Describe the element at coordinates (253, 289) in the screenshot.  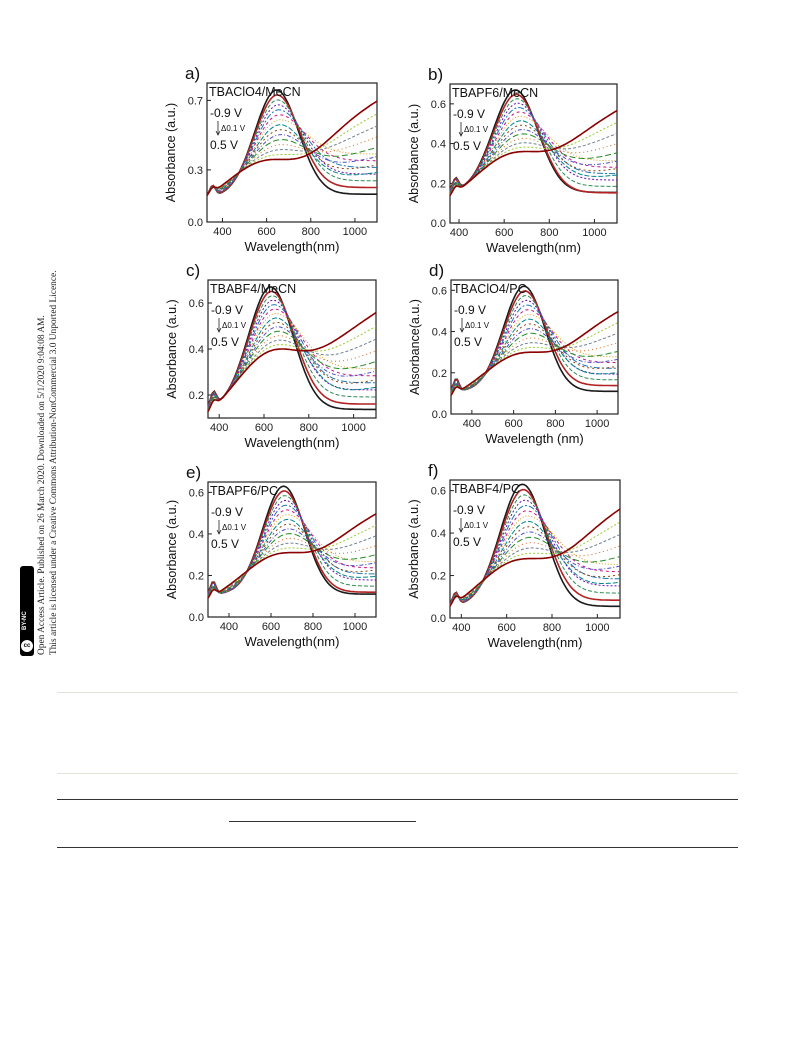
I see `panel-title: TBABF4/MeCN` at that location.